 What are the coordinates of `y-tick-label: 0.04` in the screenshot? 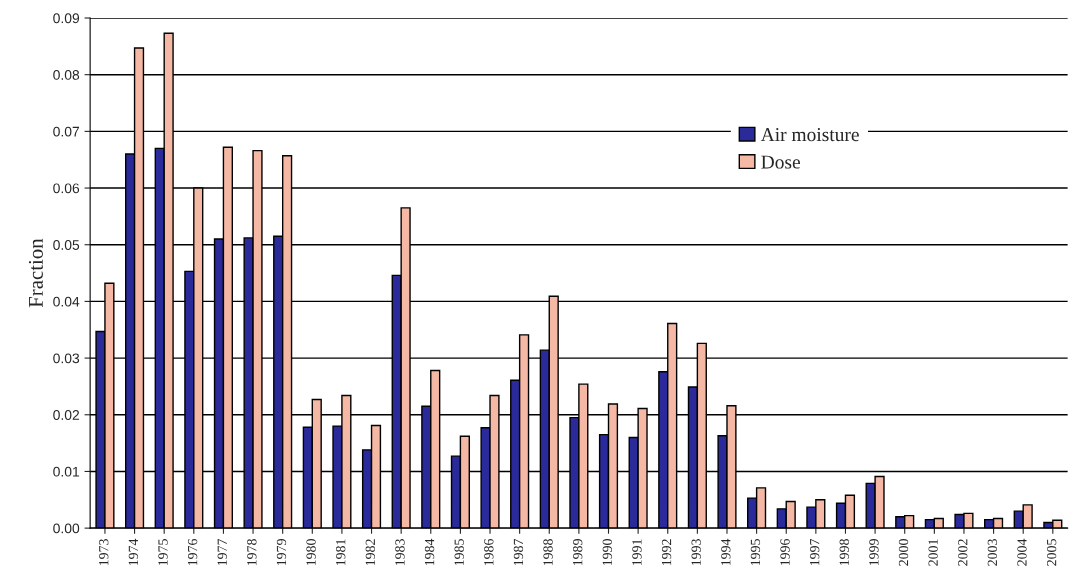 It's located at (66, 301).